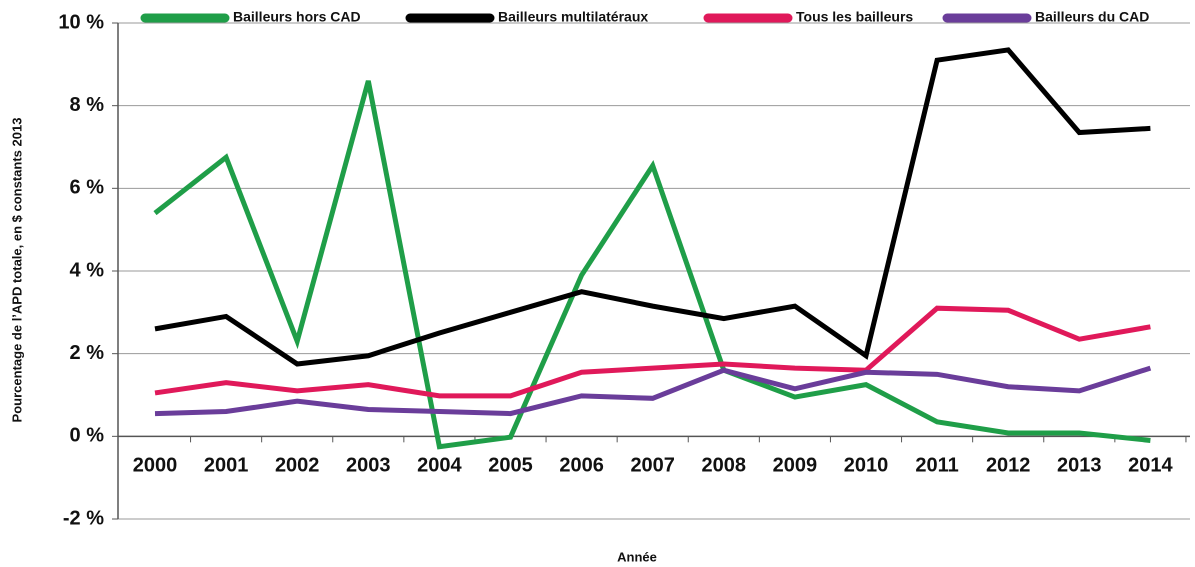 This screenshot has width=1195, height=567. Describe the element at coordinates (368, 466) in the screenshot. I see `x-tick-label: 2003` at that location.